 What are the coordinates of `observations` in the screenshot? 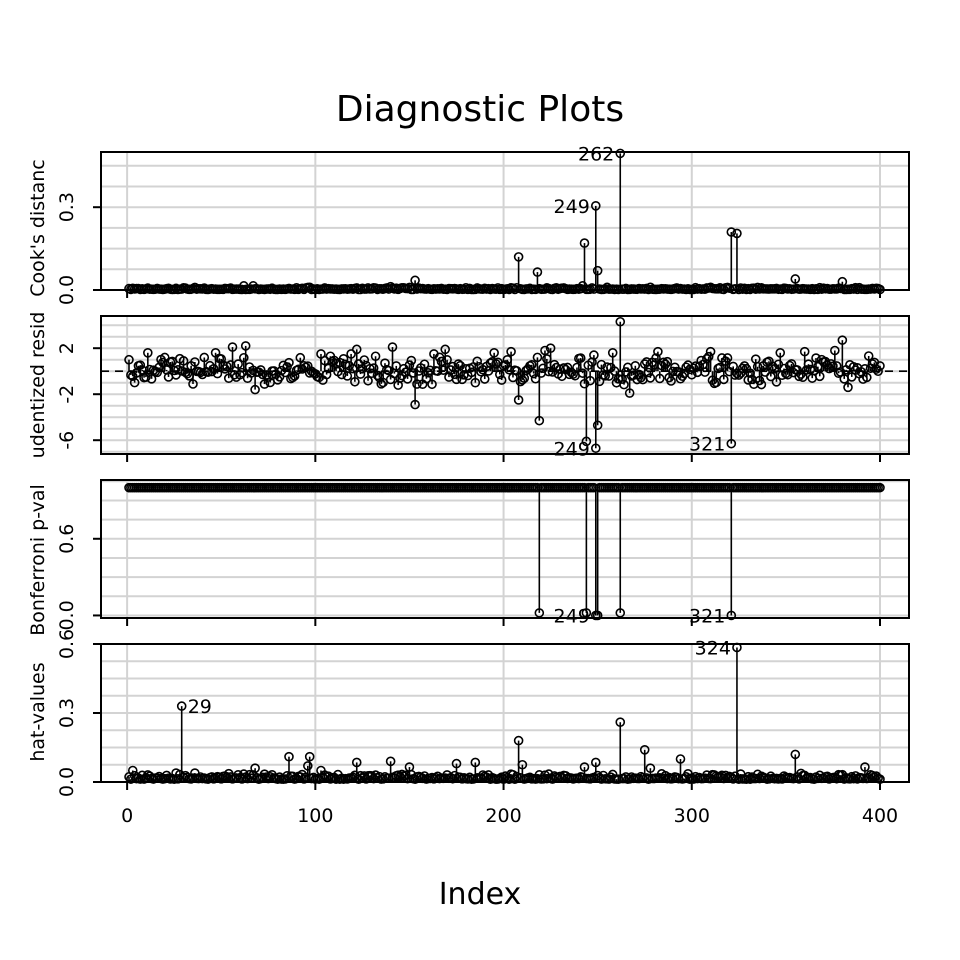 It's located at (504, 385).